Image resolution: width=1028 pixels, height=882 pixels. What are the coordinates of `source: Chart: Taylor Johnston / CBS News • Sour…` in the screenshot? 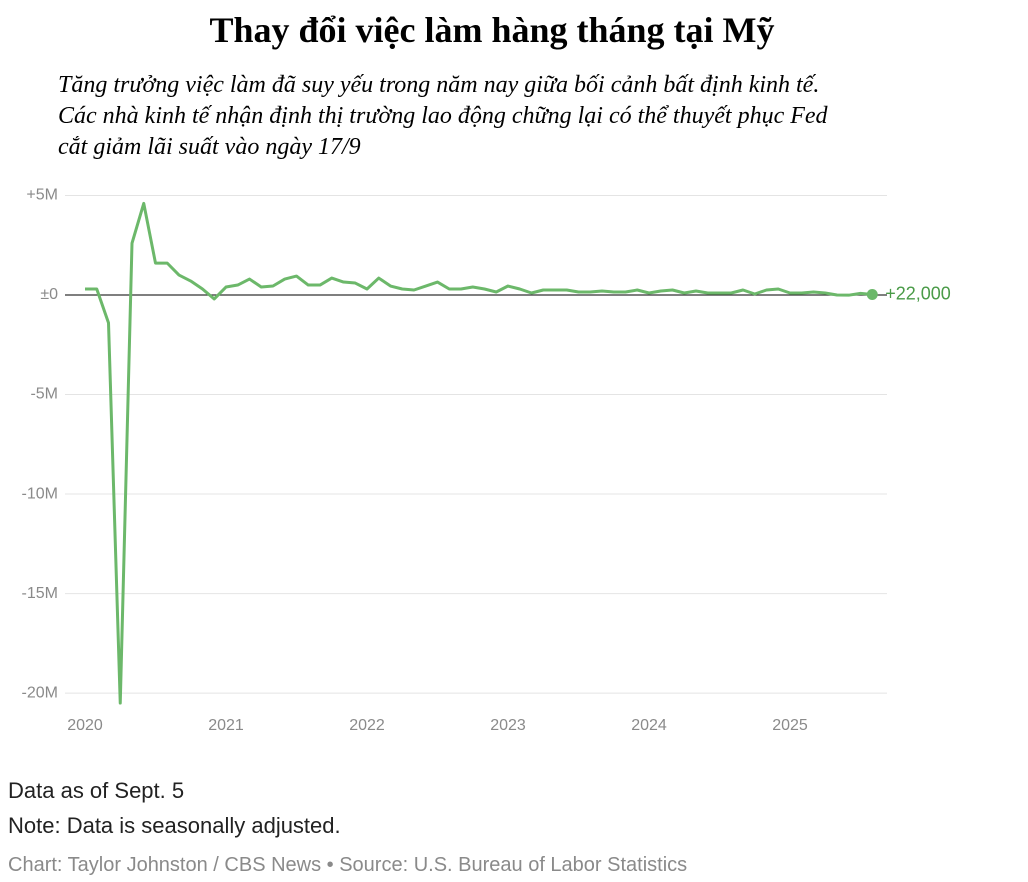 It's located at (347, 865).